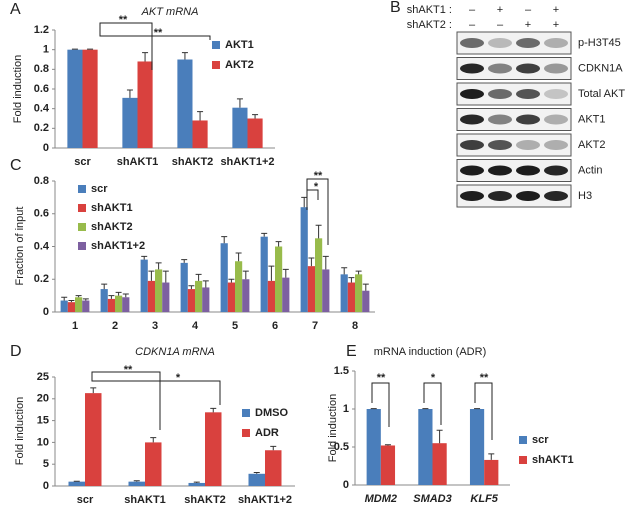 This screenshot has width=630, height=512. Describe the element at coordinates (46, 464) in the screenshot. I see `y-tick-label: 5` at that location.